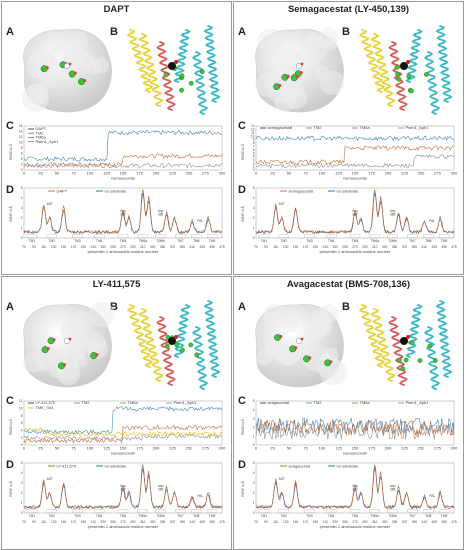 The height and width of the screenshot is (550, 465). What do you see at coordinates (10, 401) in the screenshot?
I see `subpanel-label-c: C` at bounding box center [10, 401].